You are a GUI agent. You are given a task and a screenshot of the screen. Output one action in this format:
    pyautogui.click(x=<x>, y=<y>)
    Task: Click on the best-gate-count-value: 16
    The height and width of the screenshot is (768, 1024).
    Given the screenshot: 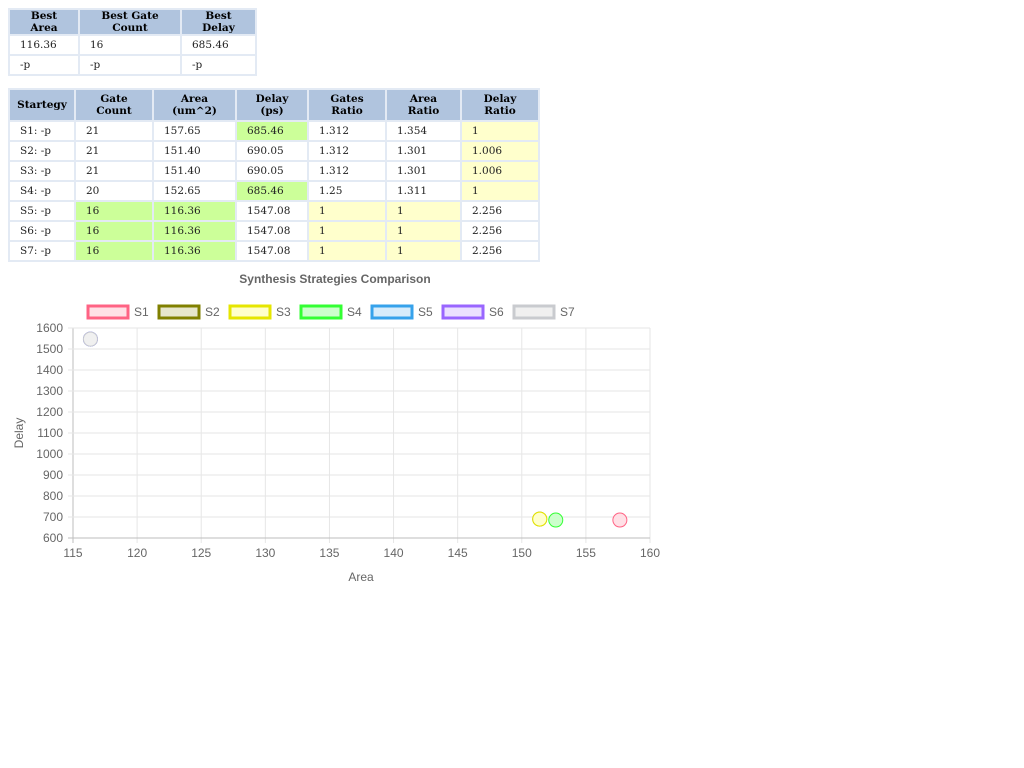 What is the action you would take?
    pyautogui.click(x=130, y=45)
    